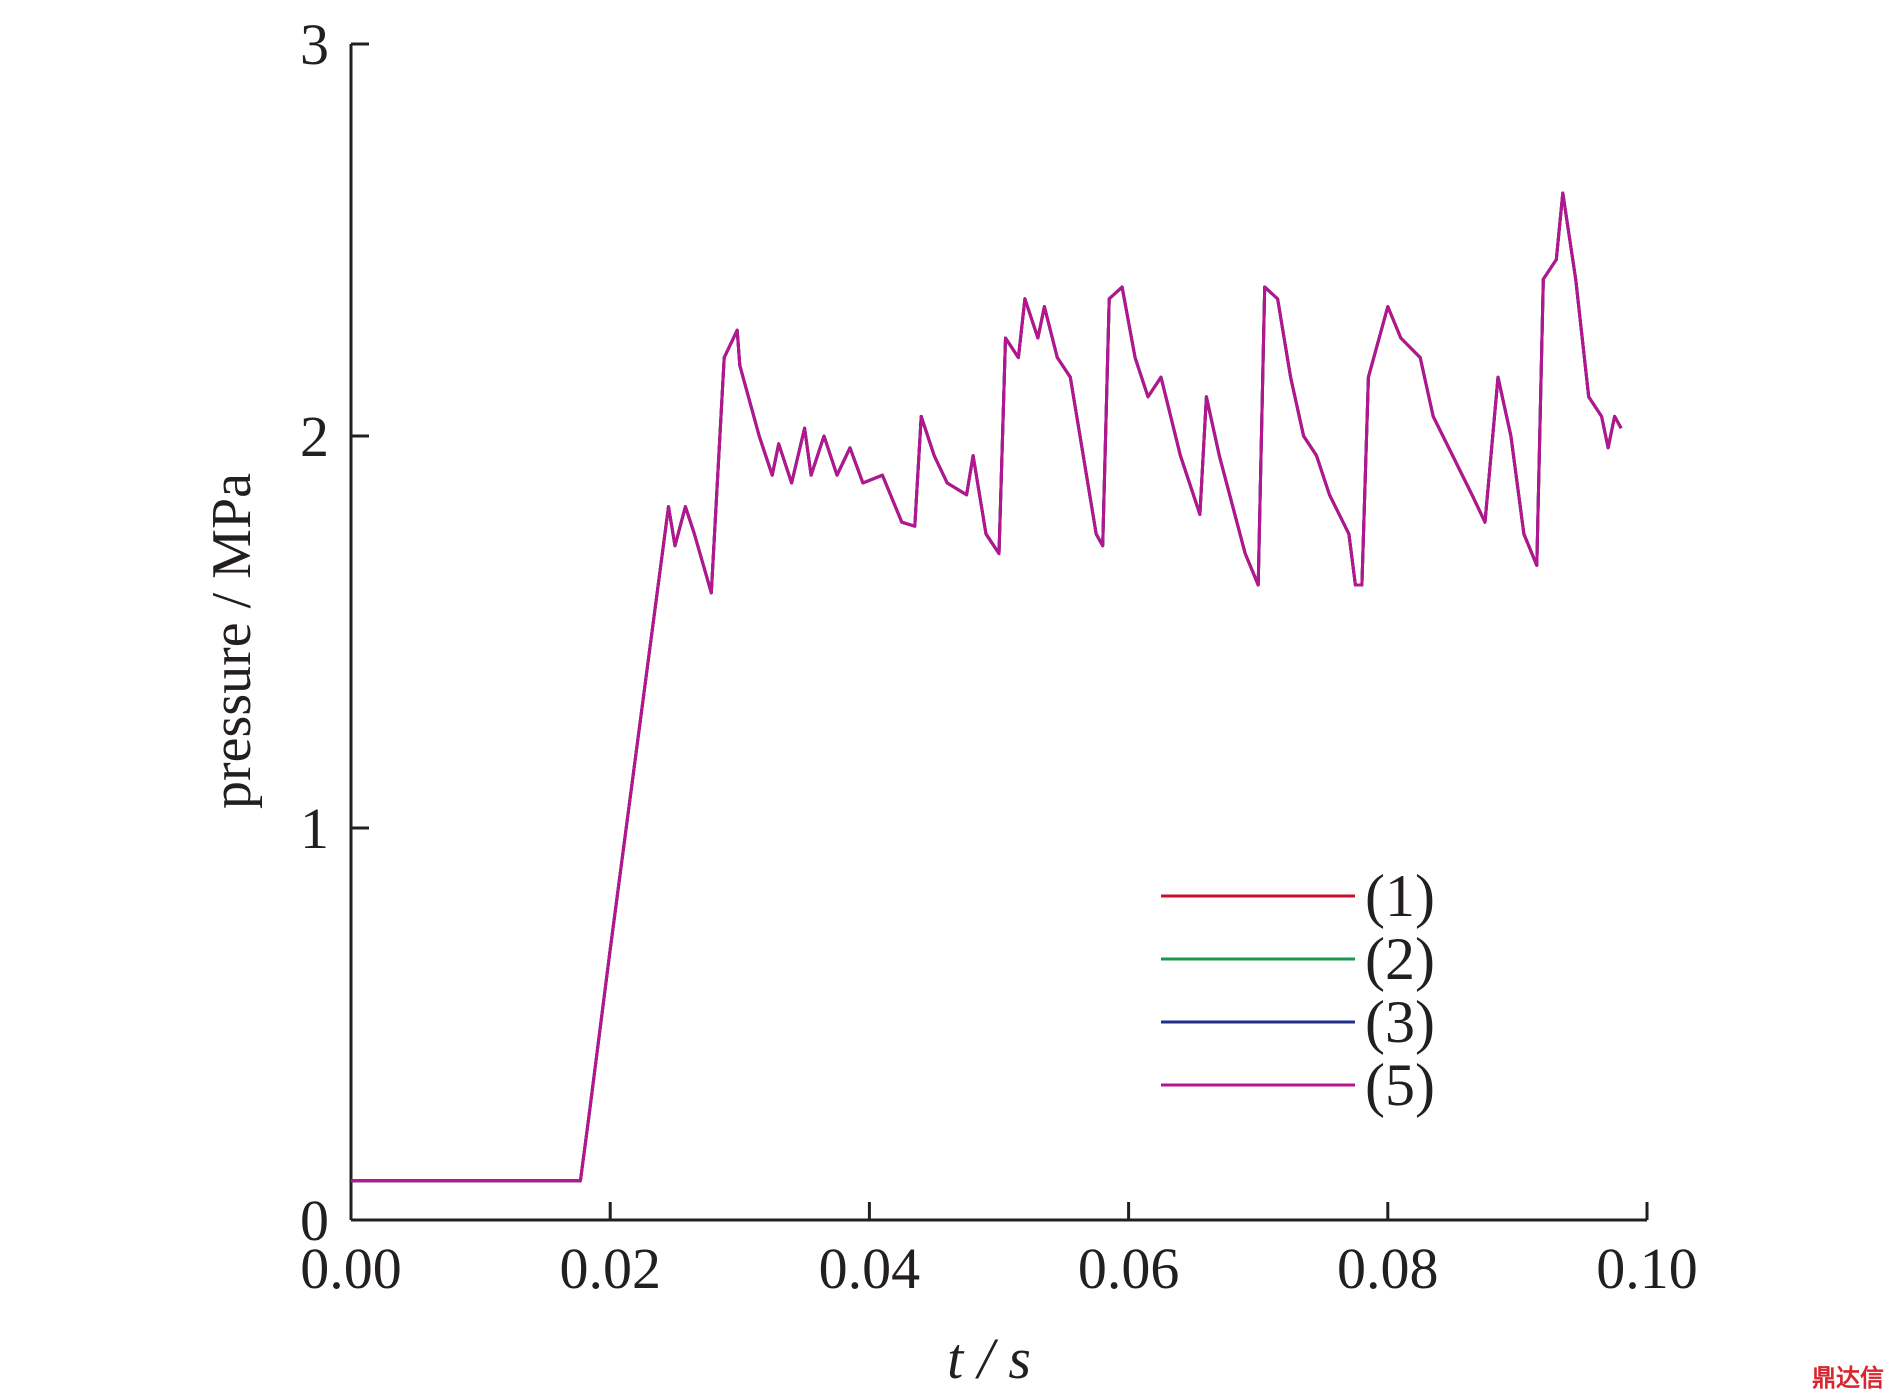 The height and width of the screenshot is (1393, 1889). I want to click on y-axis-label: pressure / MPa, so click(232, 641).